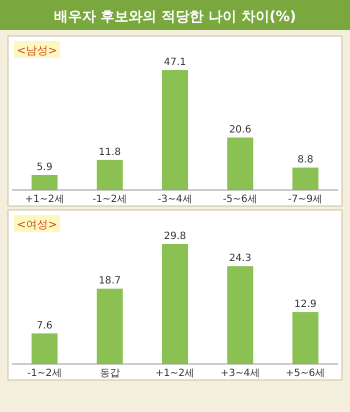 This screenshot has height=412, width=350. I want to click on data-label: 29.8, so click(175, 236).